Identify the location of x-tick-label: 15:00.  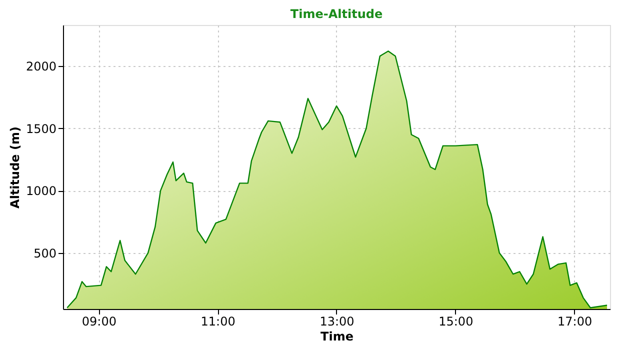
(456, 321).